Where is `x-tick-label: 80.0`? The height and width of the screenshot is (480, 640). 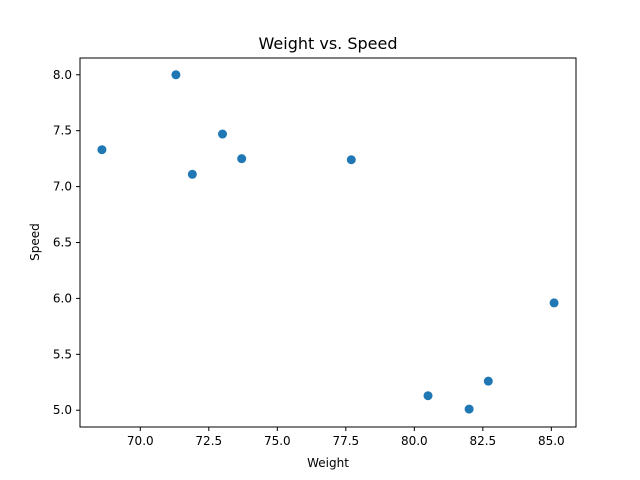
x-tick-label: 80.0 is located at coordinates (414, 441).